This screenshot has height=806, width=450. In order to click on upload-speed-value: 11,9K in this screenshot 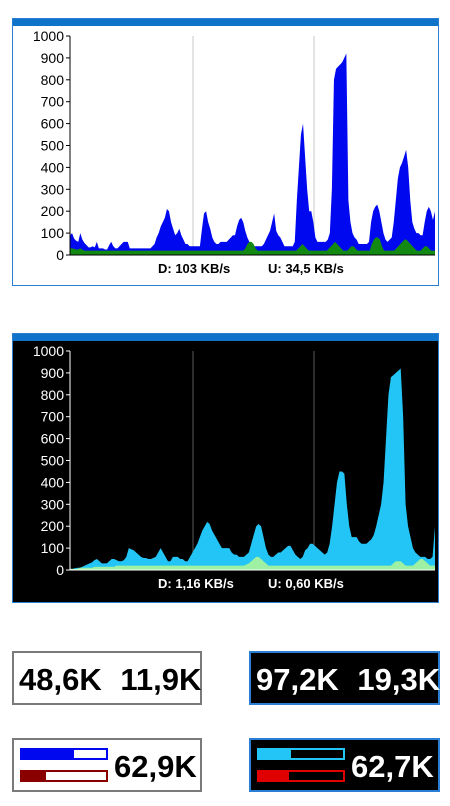, I will do `click(161, 679)`.